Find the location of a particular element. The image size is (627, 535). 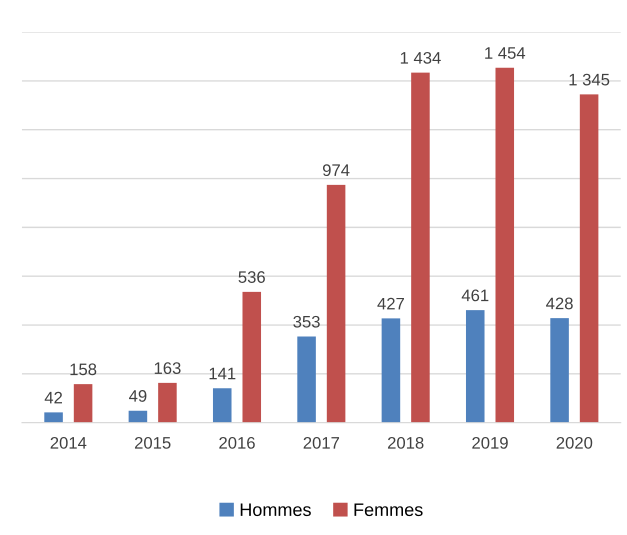

data-label: 1 434 is located at coordinates (420, 58).